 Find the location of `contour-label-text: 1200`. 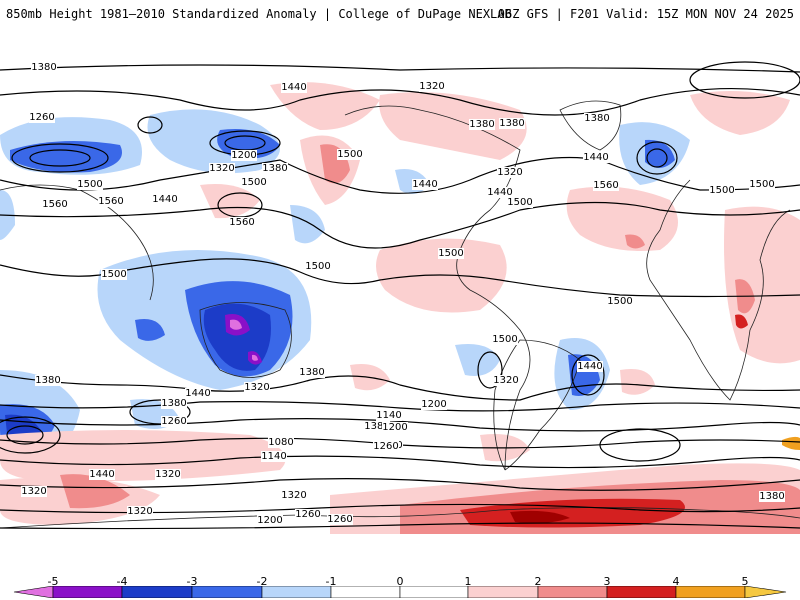

contour-label-text: 1200 is located at coordinates (394, 427).